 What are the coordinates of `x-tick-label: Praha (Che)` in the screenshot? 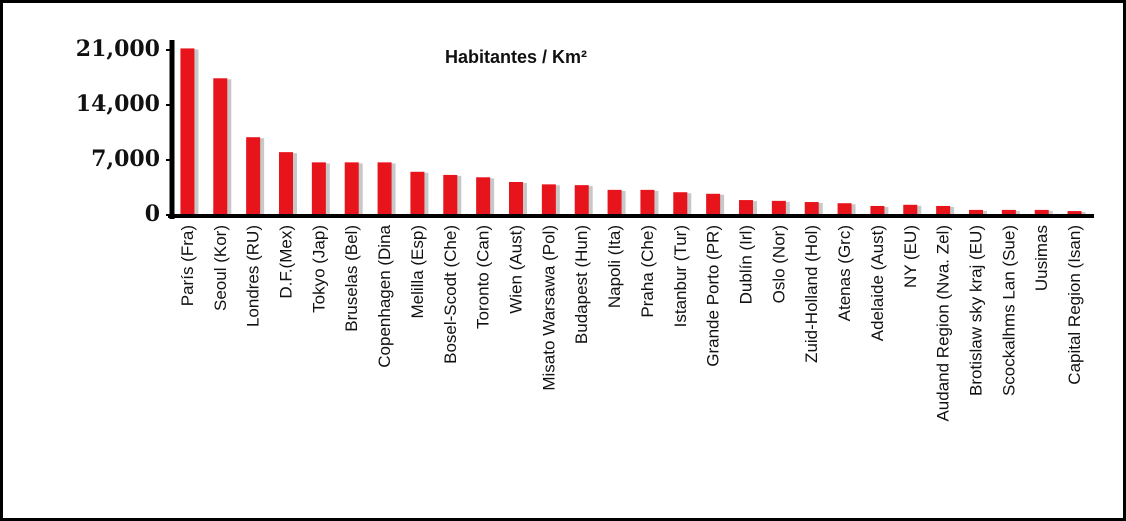 It's located at (647, 271).